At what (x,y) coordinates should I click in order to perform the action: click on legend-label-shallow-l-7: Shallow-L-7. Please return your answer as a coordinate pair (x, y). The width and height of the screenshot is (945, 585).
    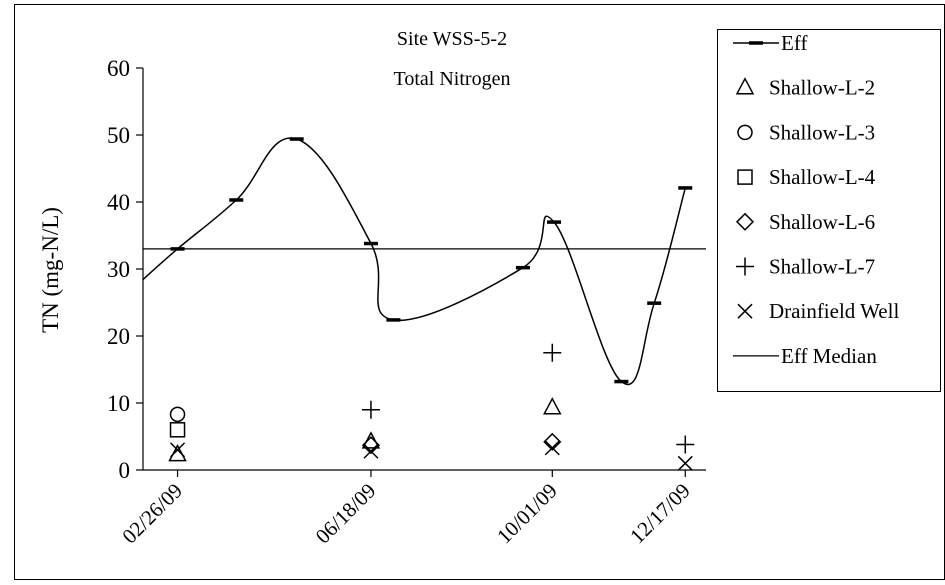
    Looking at the image, I should click on (822, 267).